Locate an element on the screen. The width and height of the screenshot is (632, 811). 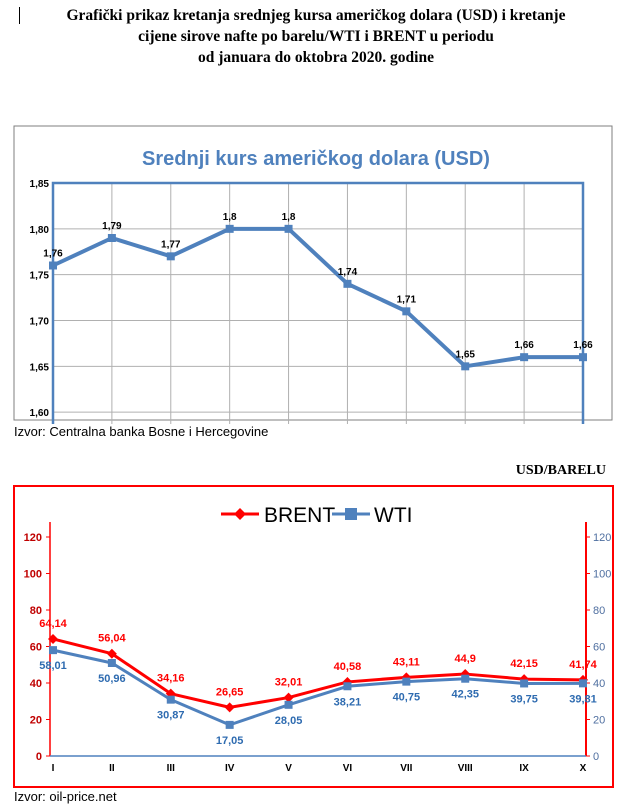
wti-data-label: 39,81 is located at coordinates (583, 699).